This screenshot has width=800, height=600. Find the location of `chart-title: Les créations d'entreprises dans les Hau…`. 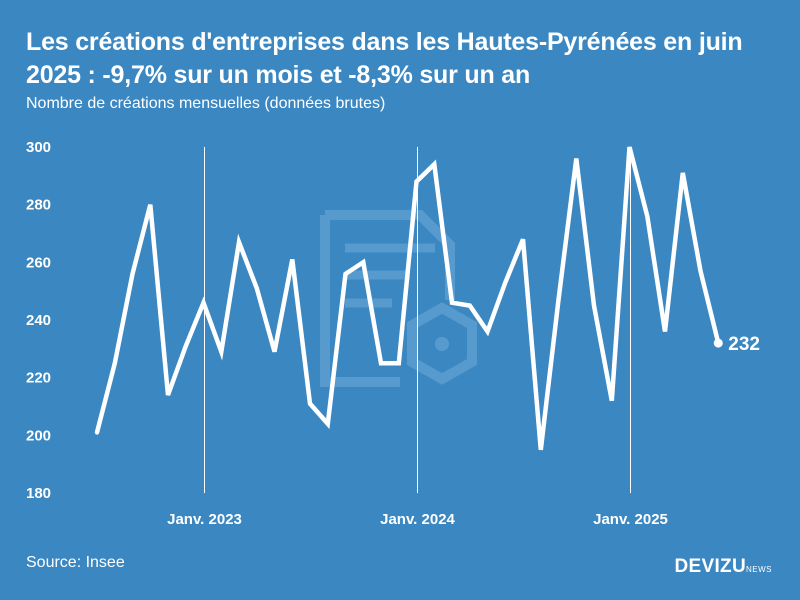

chart-title: Les créations d'entreprises dans les Hau… is located at coordinates (384, 58).